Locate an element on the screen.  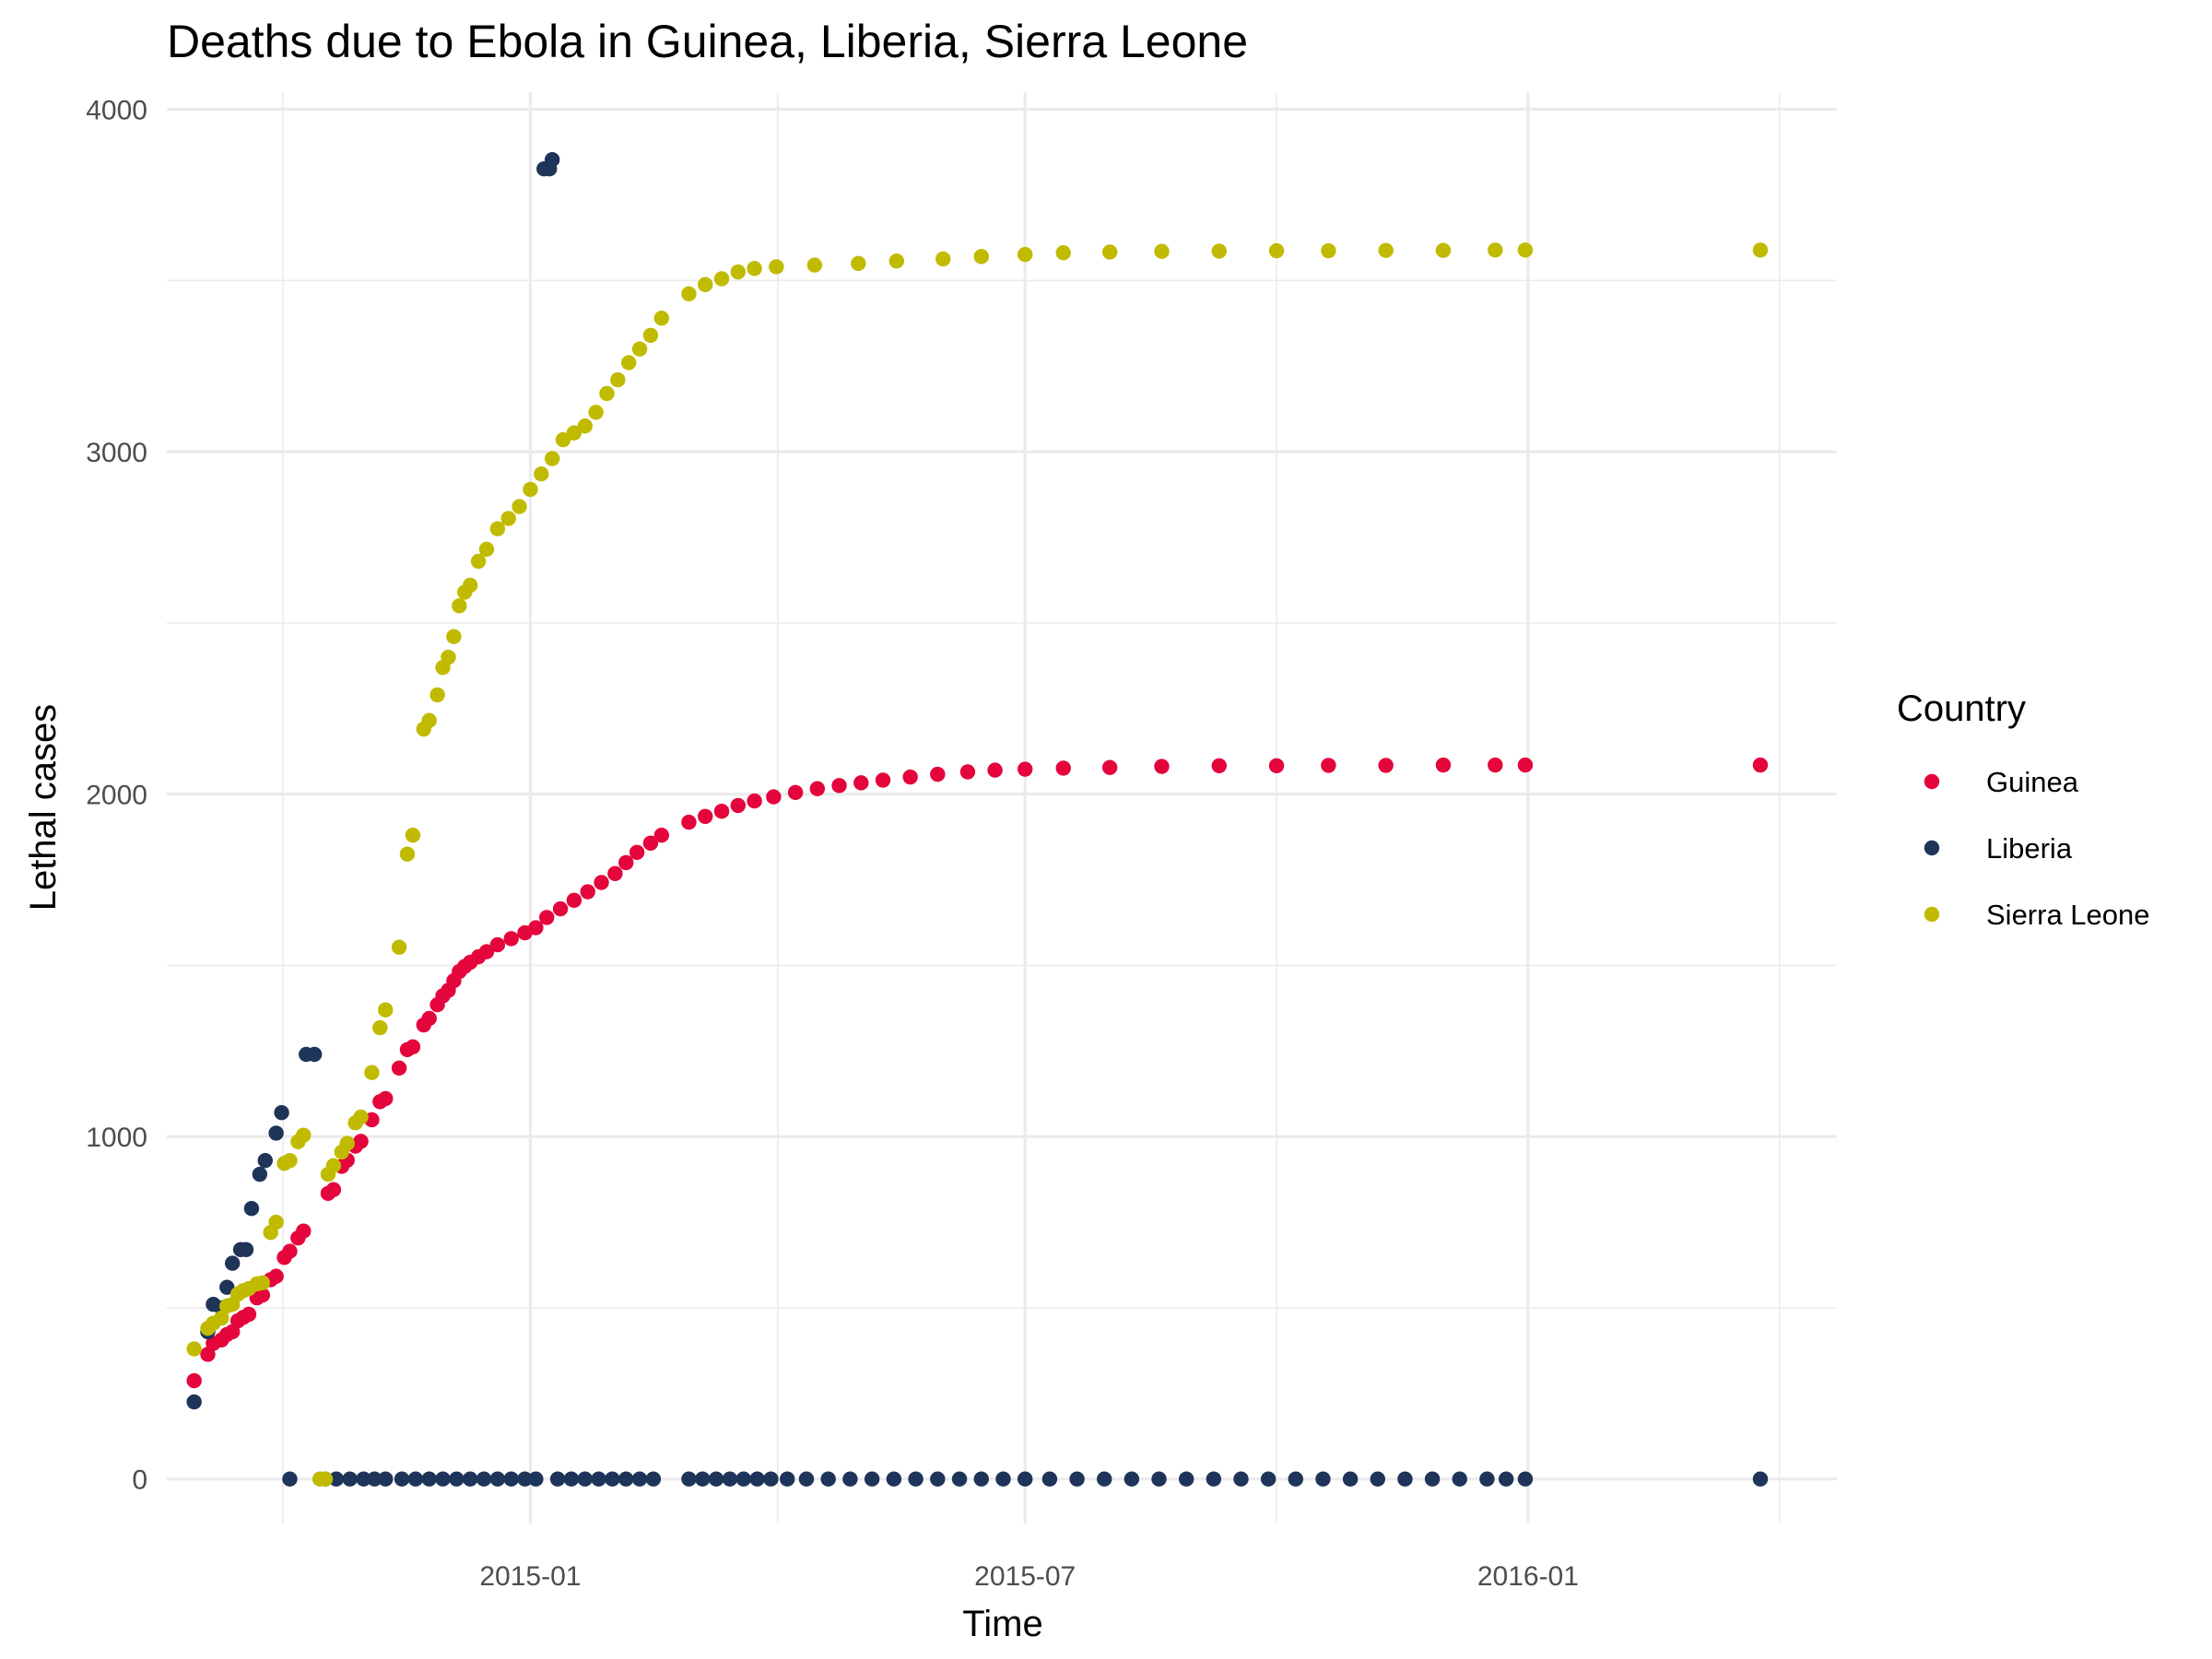
x-axis-title: Time is located at coordinates (1002, 1624).